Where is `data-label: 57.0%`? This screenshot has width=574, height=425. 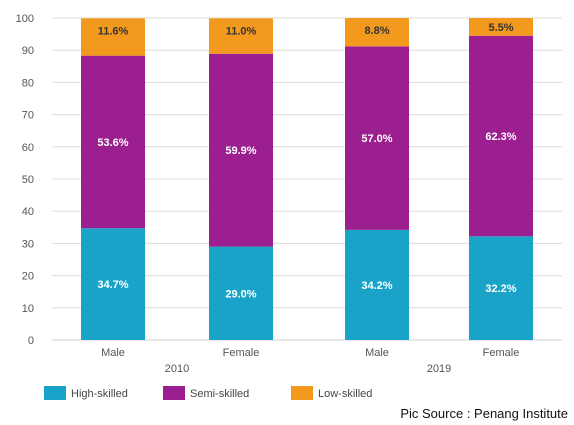 data-label: 57.0% is located at coordinates (376, 139).